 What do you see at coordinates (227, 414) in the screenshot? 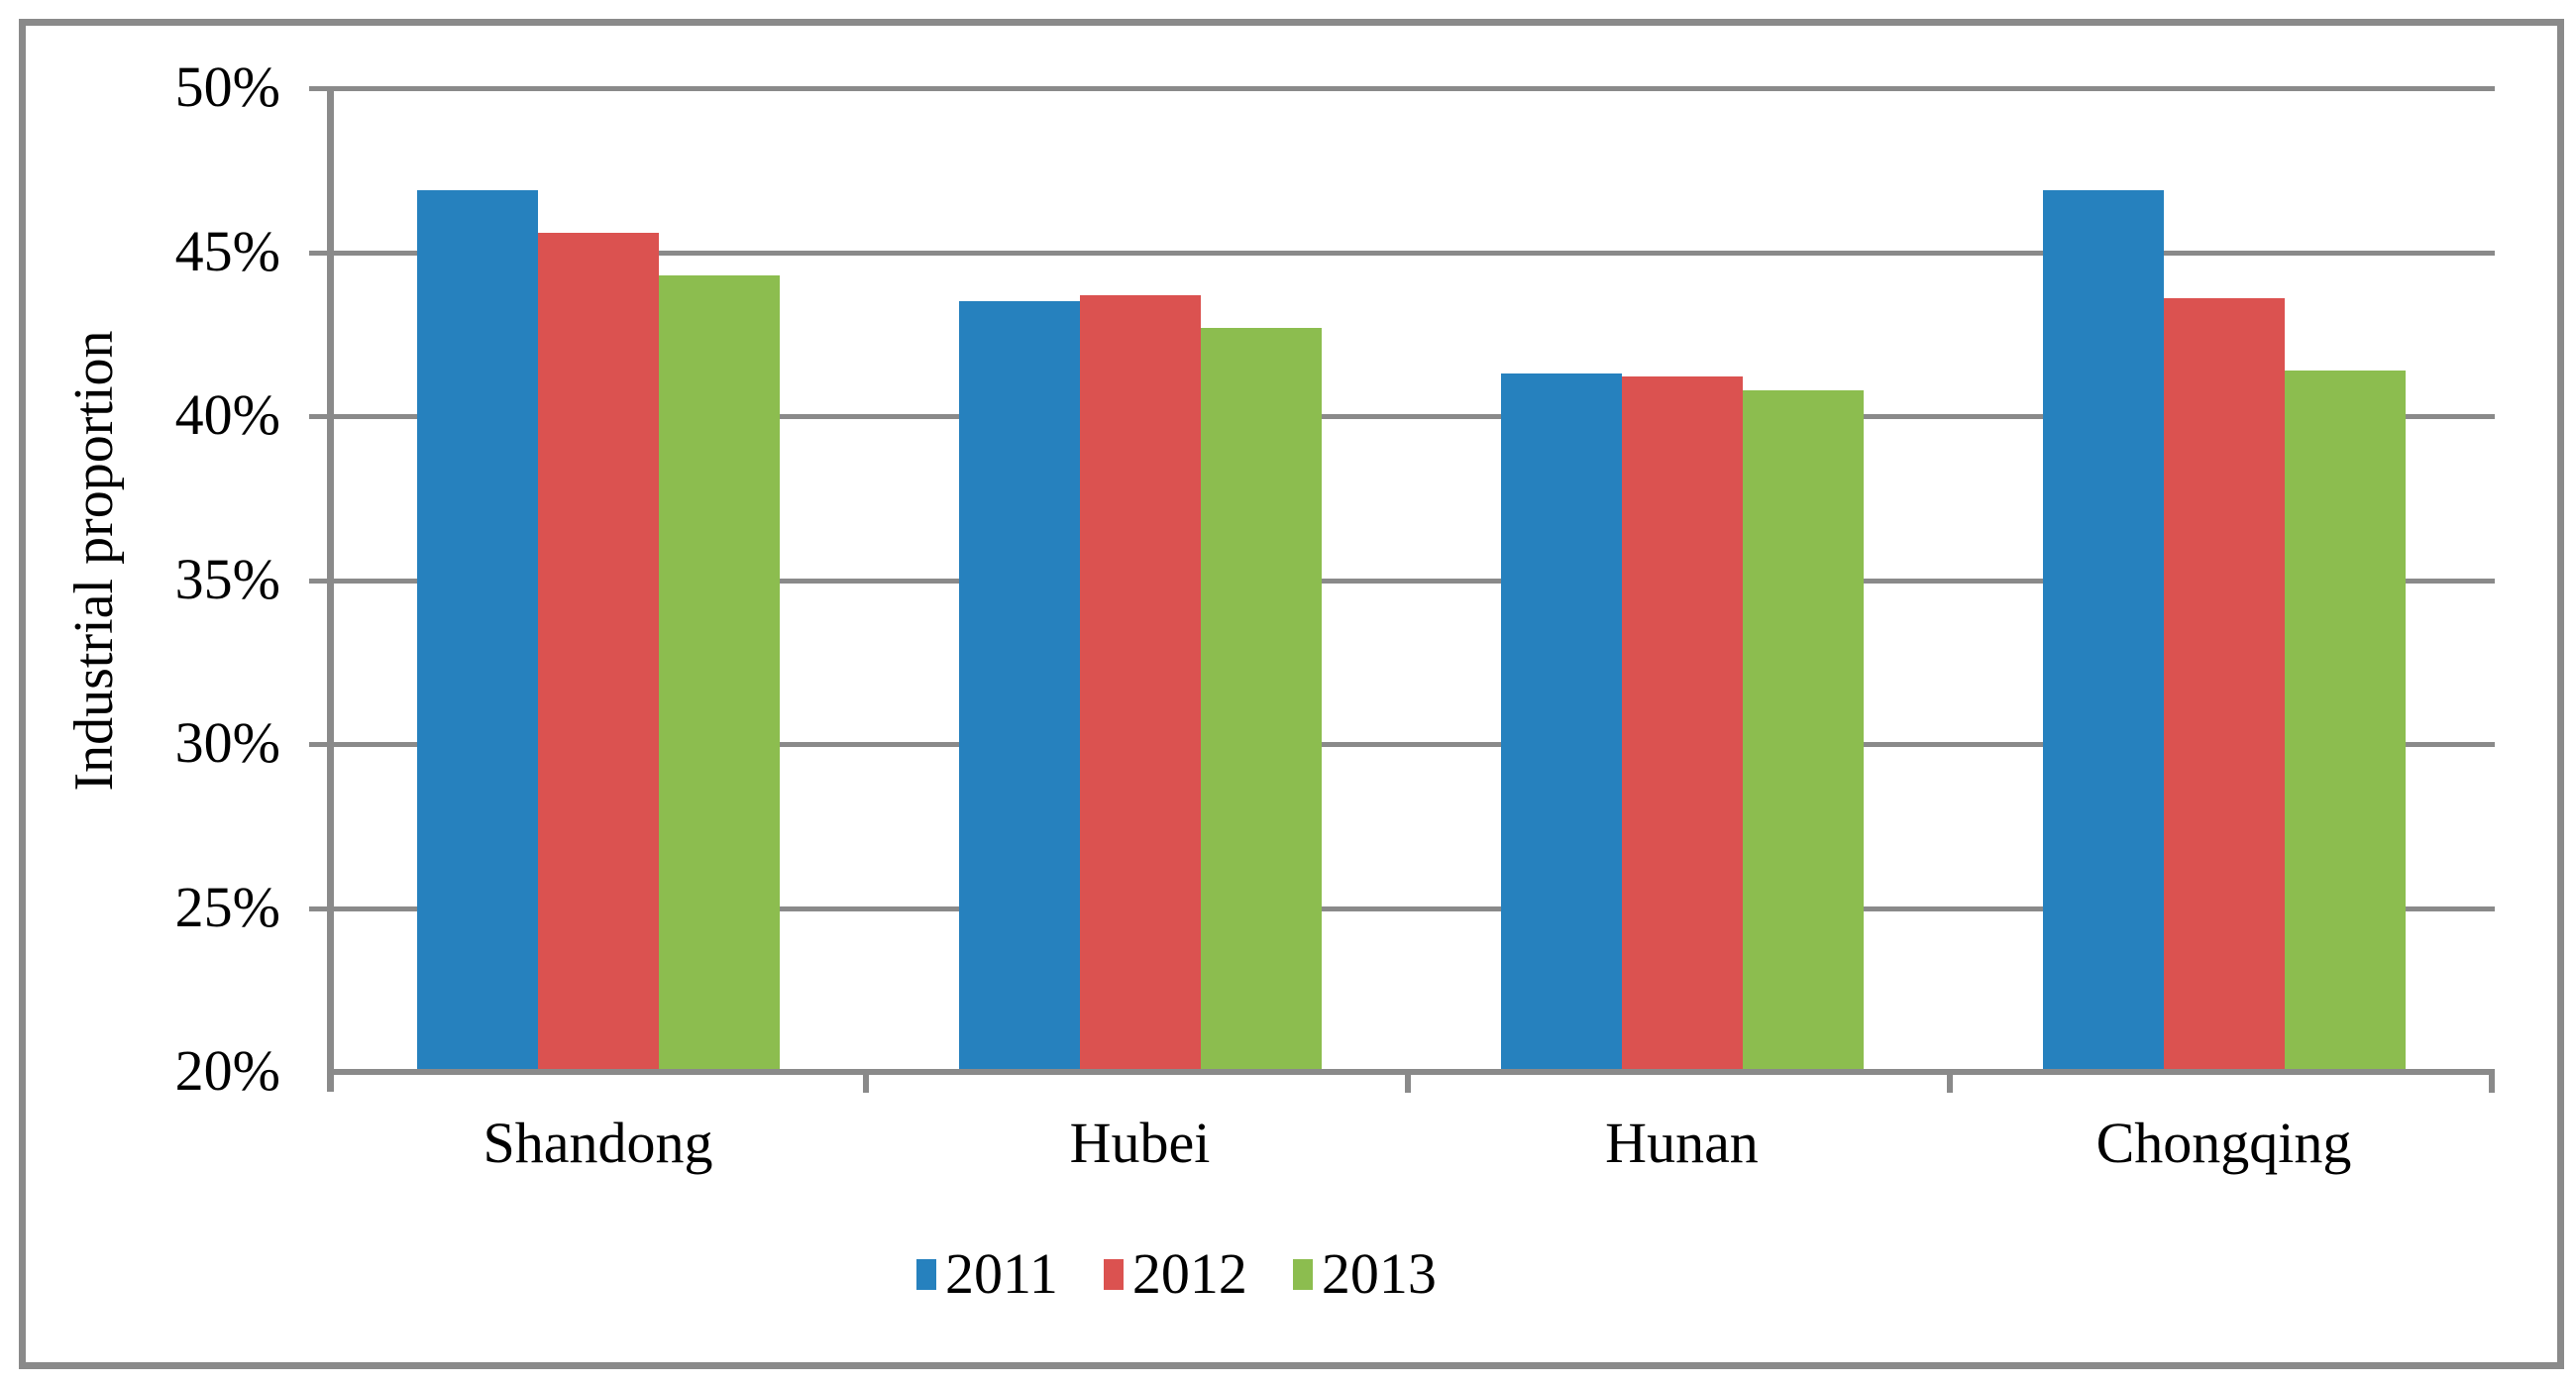
I see `y-tick-label-40: 40%` at bounding box center [227, 414].